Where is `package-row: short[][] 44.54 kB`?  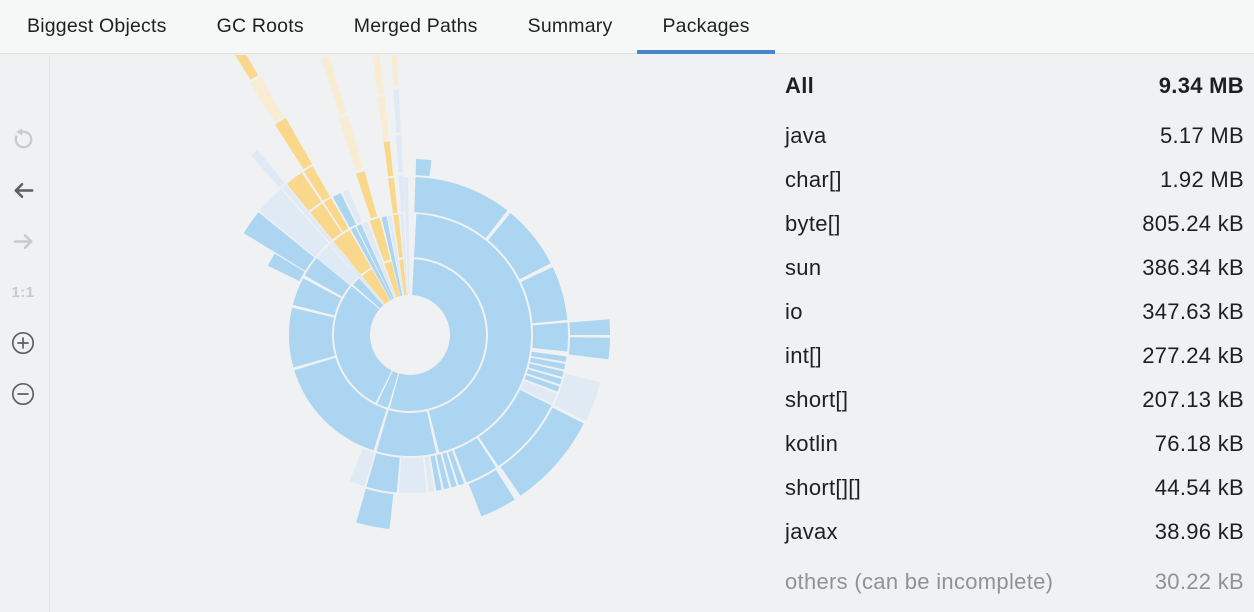 package-row: short[][] 44.54 kB is located at coordinates (1014, 488).